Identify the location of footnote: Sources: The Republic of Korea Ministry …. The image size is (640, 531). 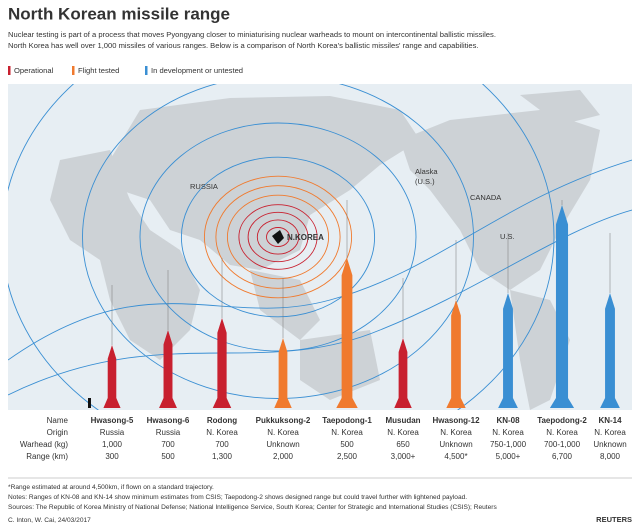
(253, 507).